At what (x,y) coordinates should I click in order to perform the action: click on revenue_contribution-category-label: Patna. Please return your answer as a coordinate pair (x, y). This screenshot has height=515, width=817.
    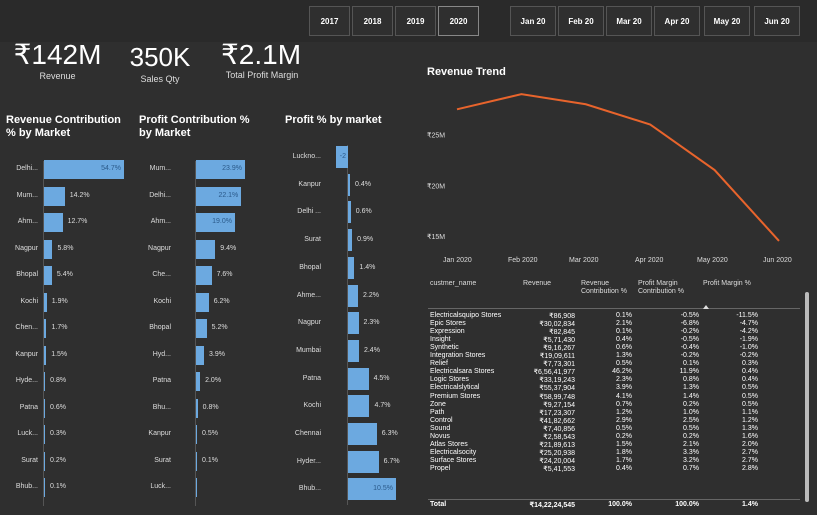
    Looking at the image, I should click on (28, 407).